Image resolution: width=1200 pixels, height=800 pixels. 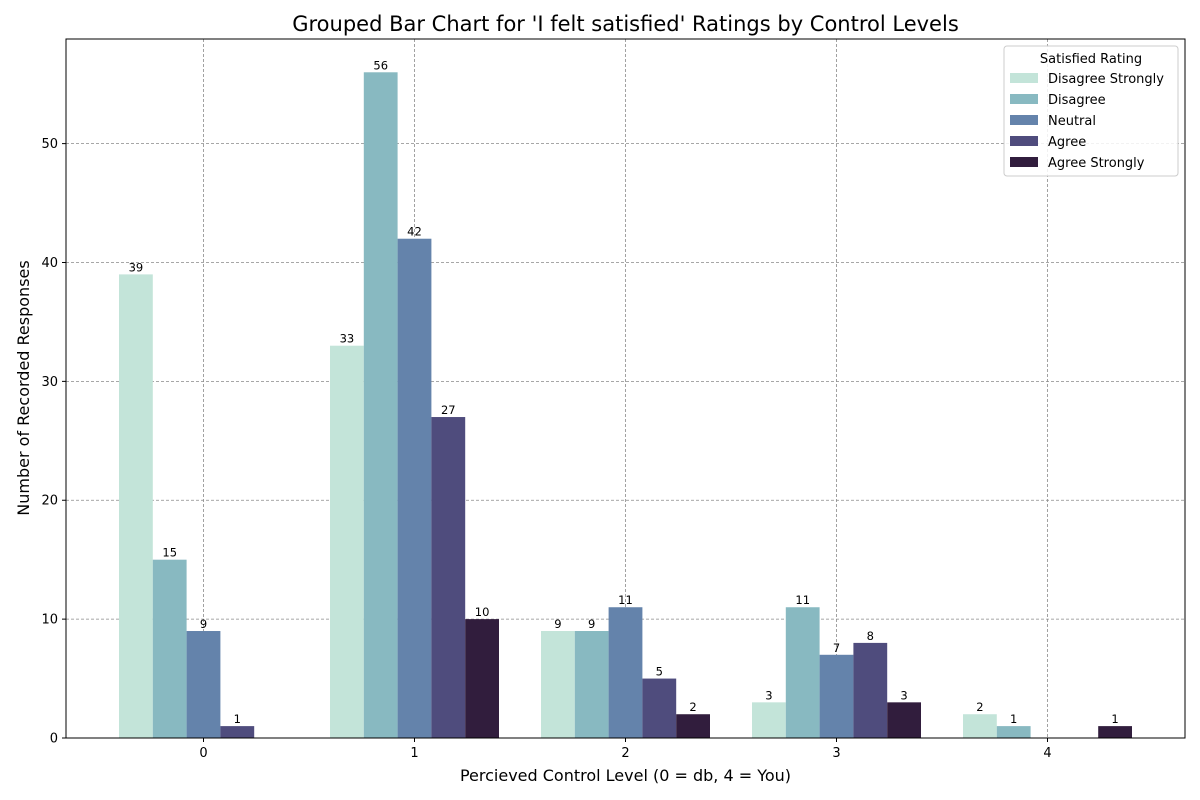 I want to click on bar-value-label: 27, so click(x=448, y=410).